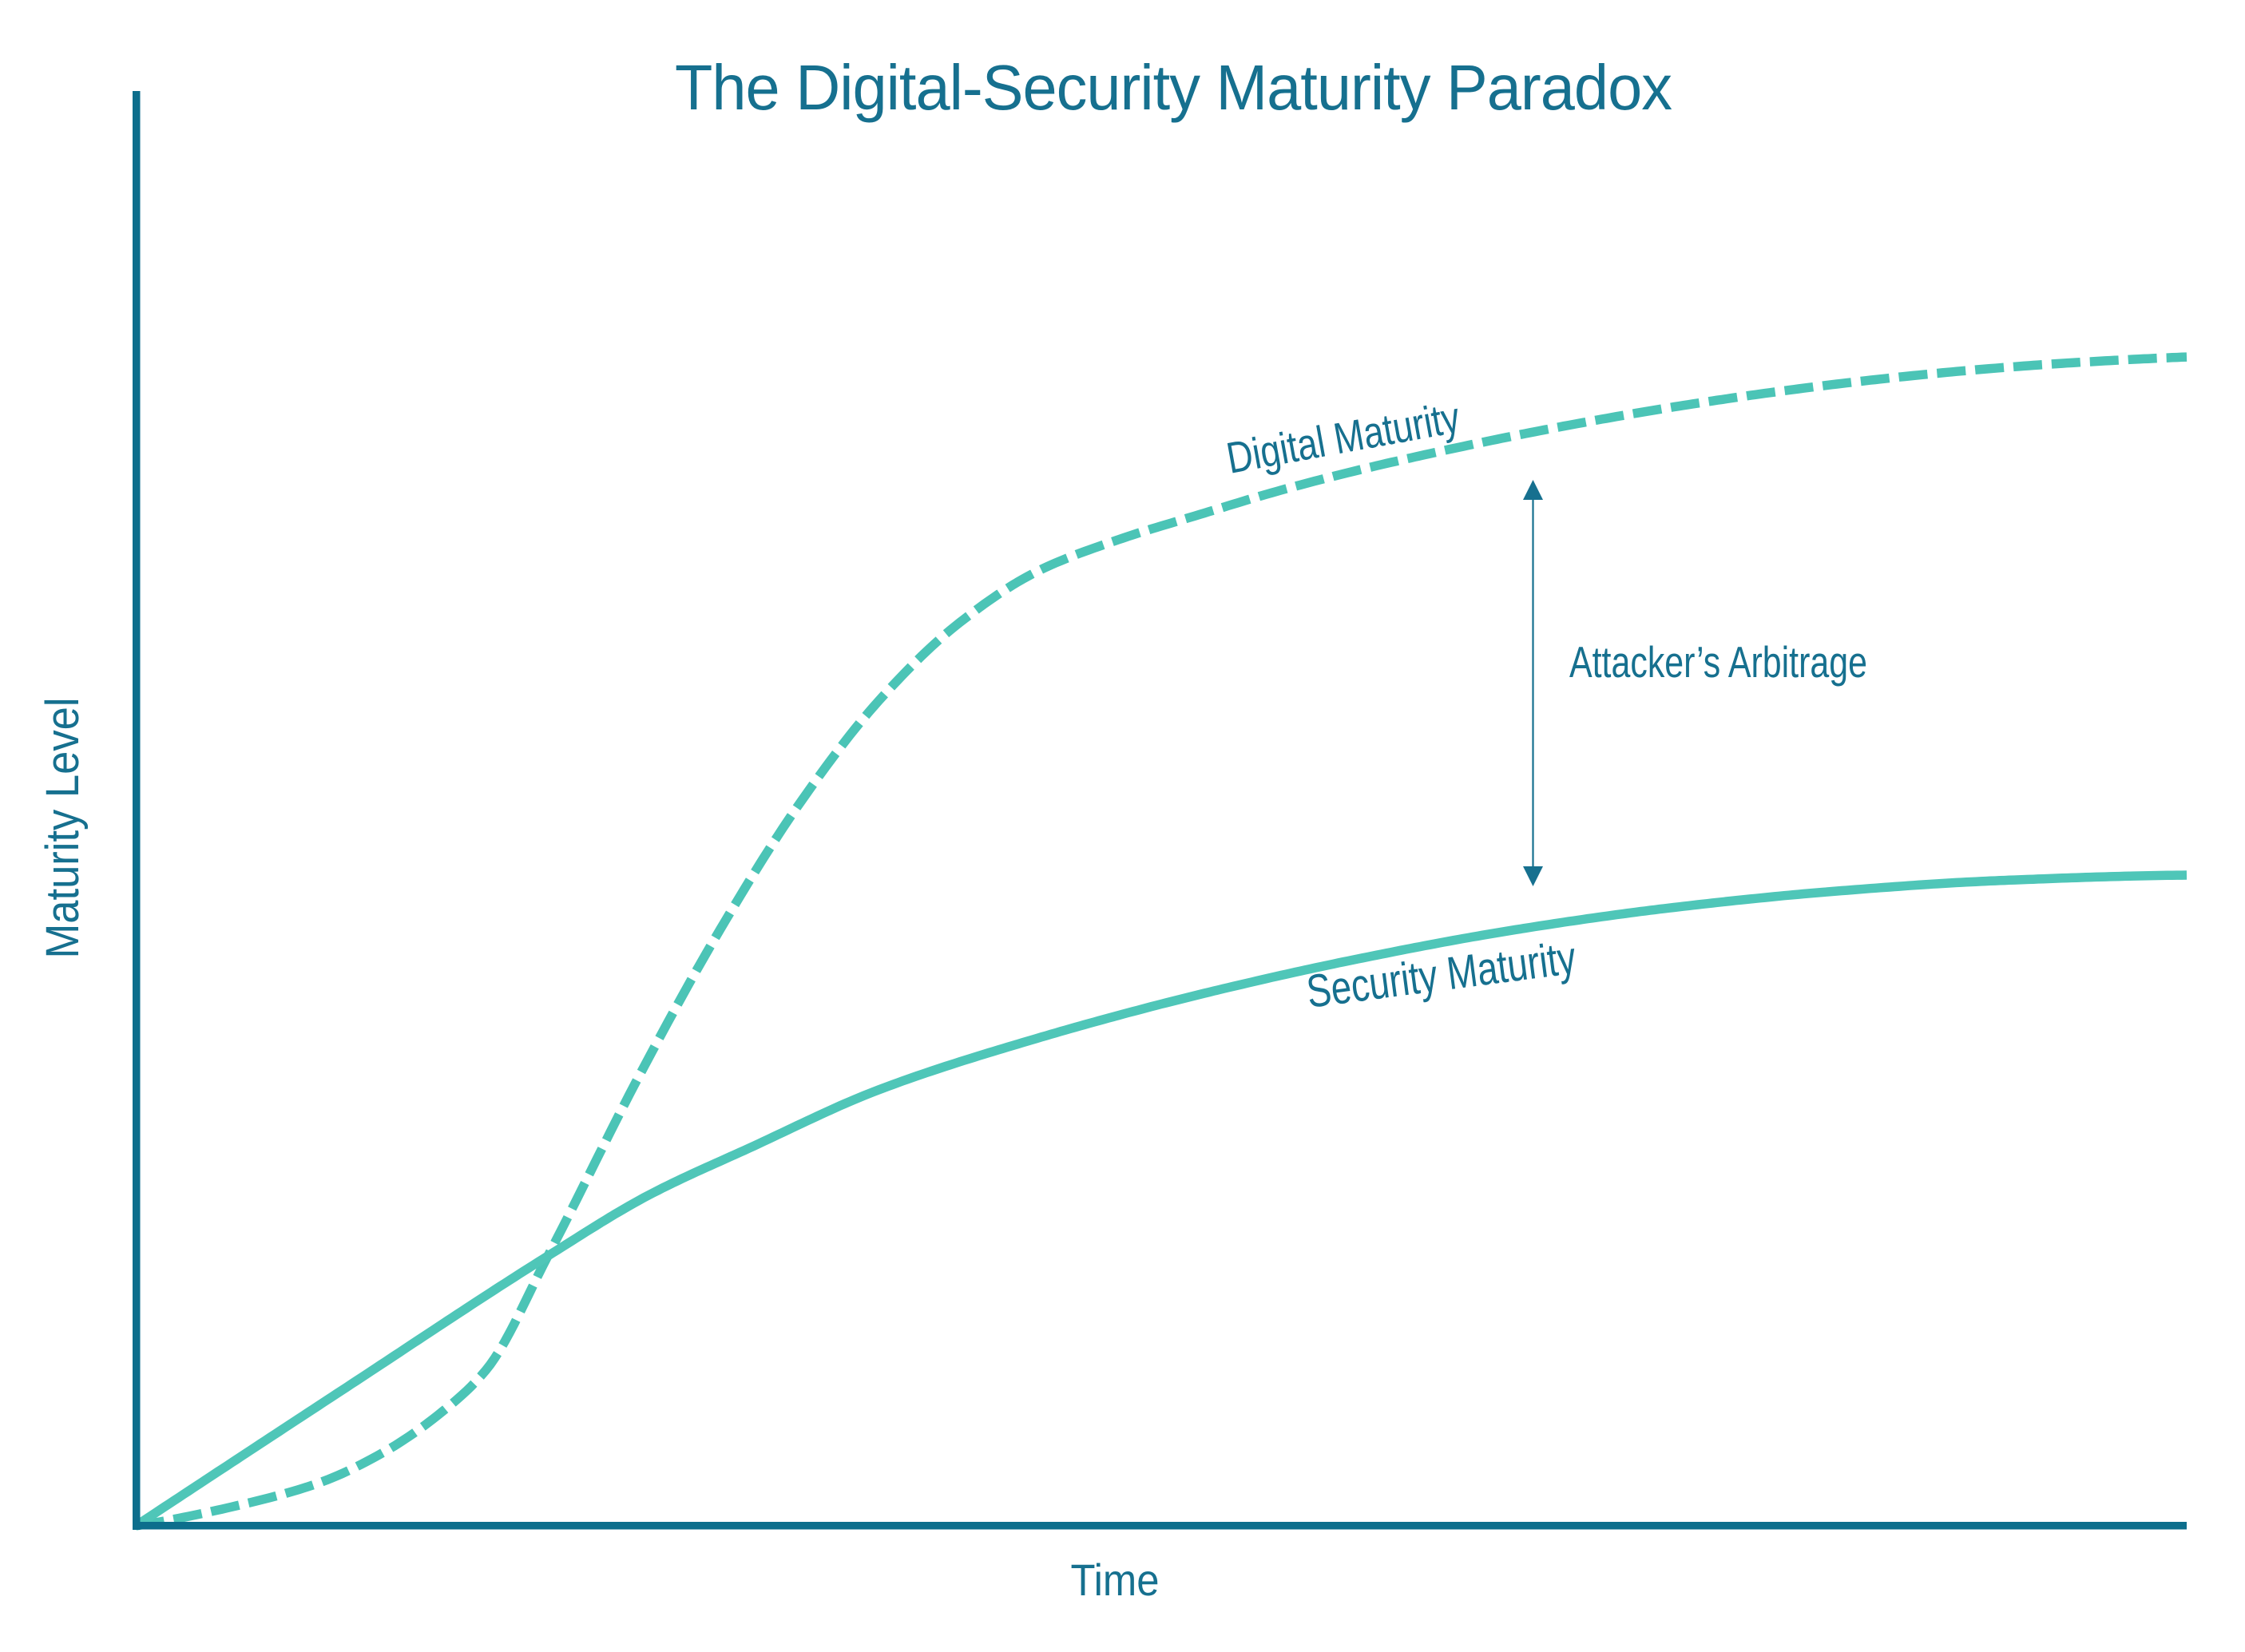  What do you see at coordinates (63, 828) in the screenshot?
I see `svg-text: Maturity Level` at bounding box center [63, 828].